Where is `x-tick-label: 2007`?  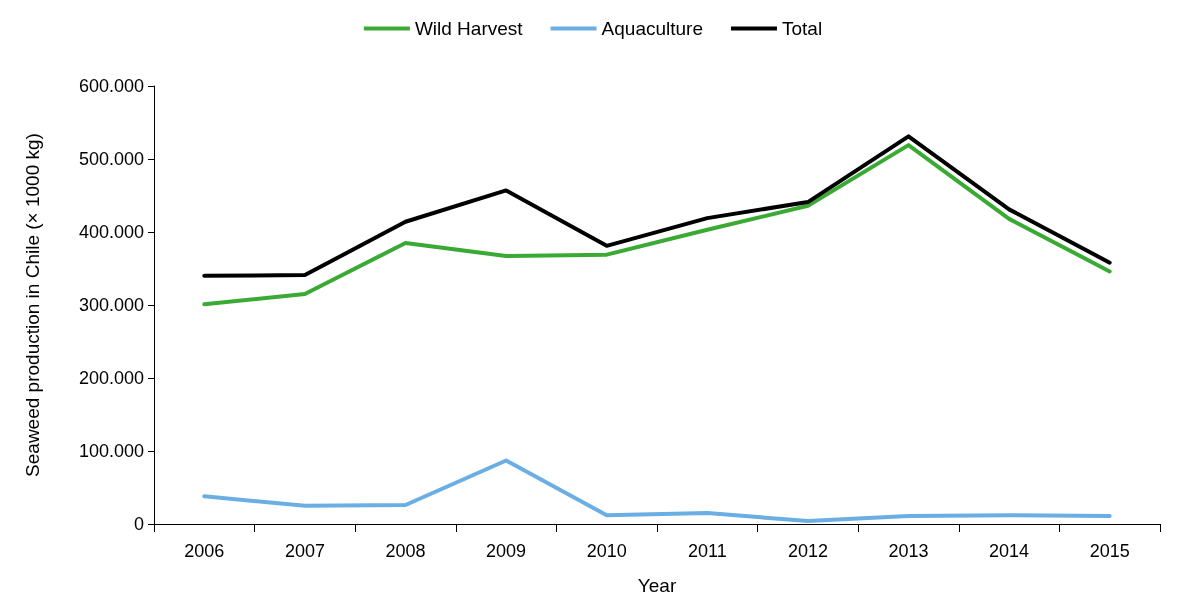
x-tick-label: 2007 is located at coordinates (304, 551).